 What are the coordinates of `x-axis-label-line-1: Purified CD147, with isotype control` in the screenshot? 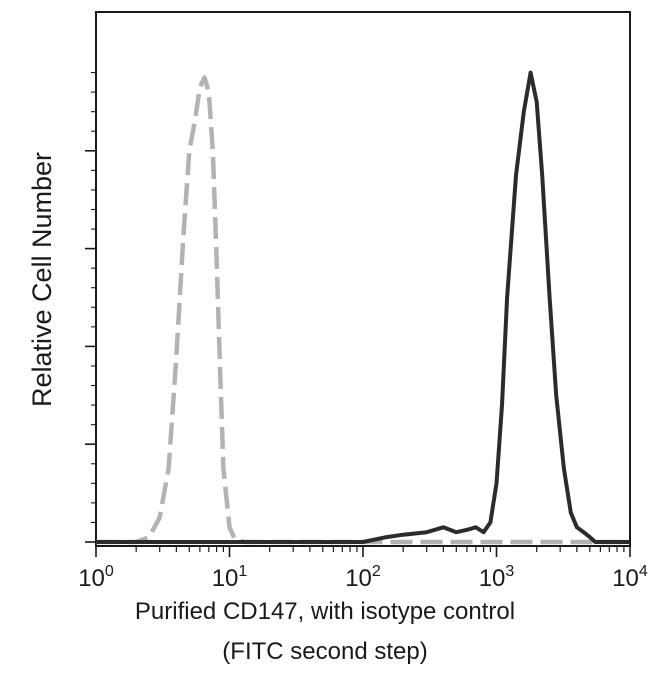 It's located at (325, 611).